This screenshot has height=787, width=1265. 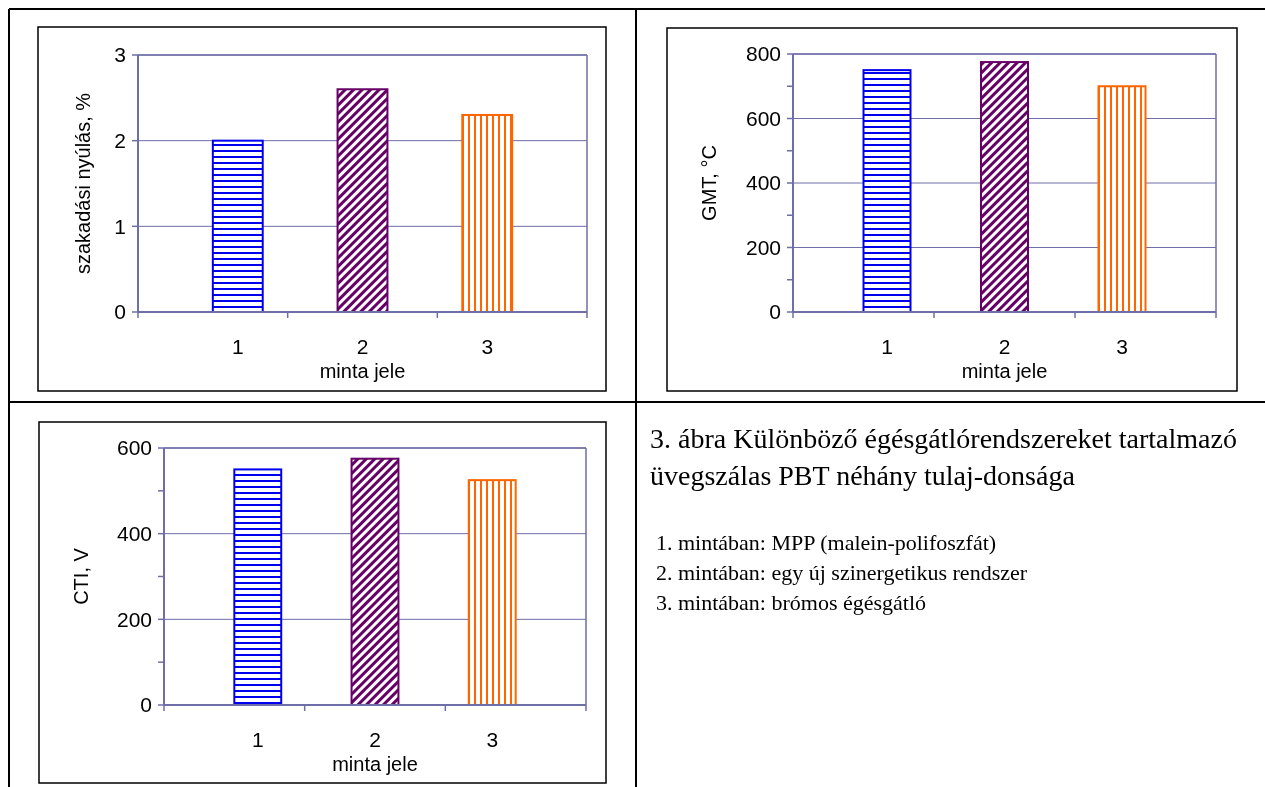 What do you see at coordinates (791, 603) in the screenshot?
I see `text: 3. mintában: brómos égésgátló` at bounding box center [791, 603].